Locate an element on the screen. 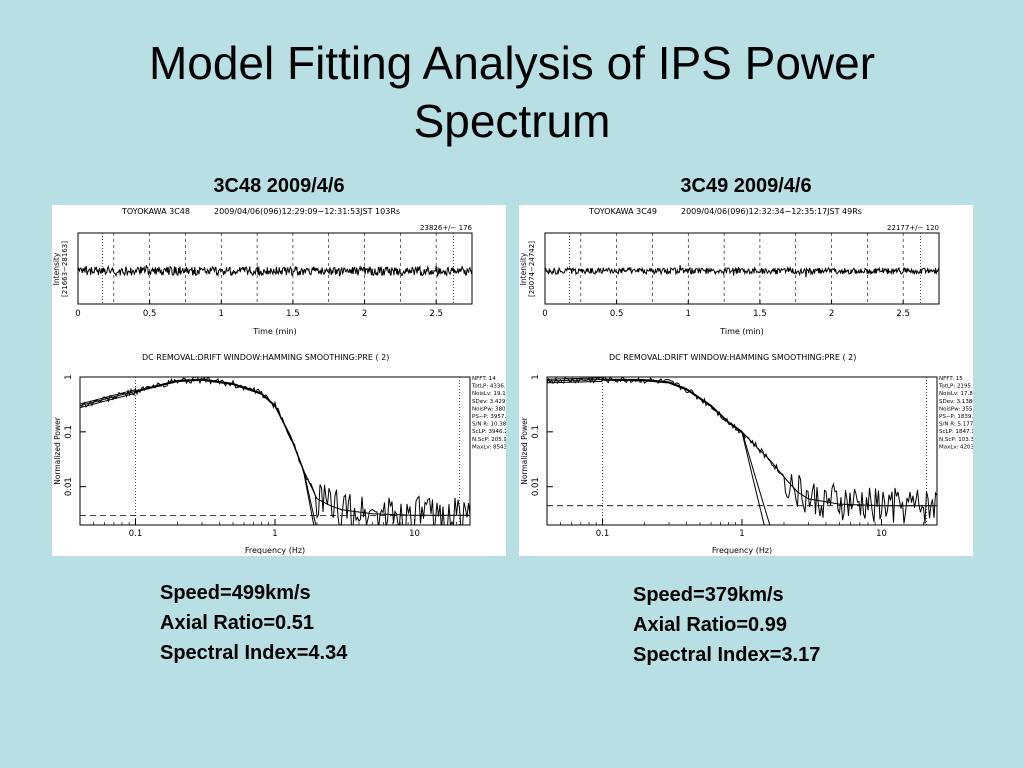 The image size is (1024, 768). spectral-index-value: Spectral Index=4.34 is located at coordinates (254, 653).